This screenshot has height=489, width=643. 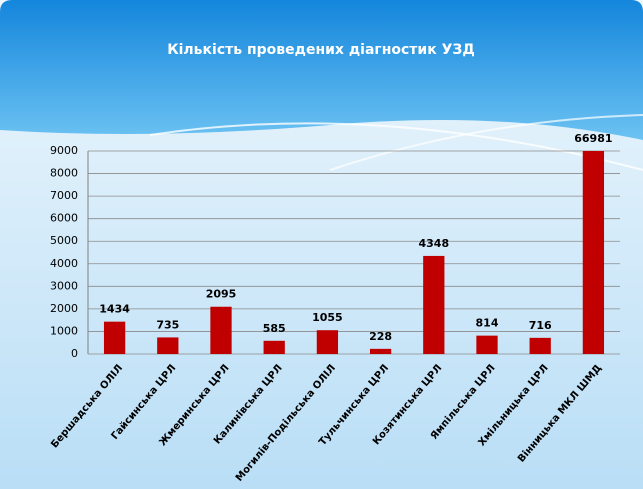 I want to click on y-tick-label: 7000, so click(x=64, y=195).